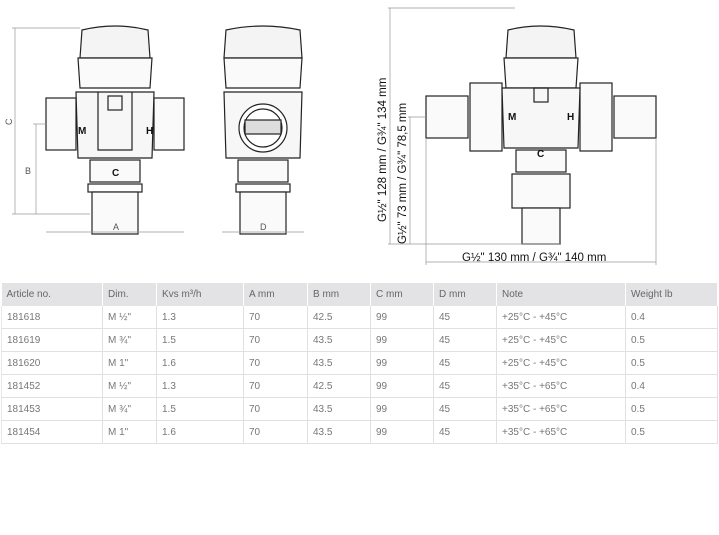  Describe the element at coordinates (534, 258) in the screenshot. I see `width-total-label: G½" 130 mm / G¾" 140 mm` at that location.